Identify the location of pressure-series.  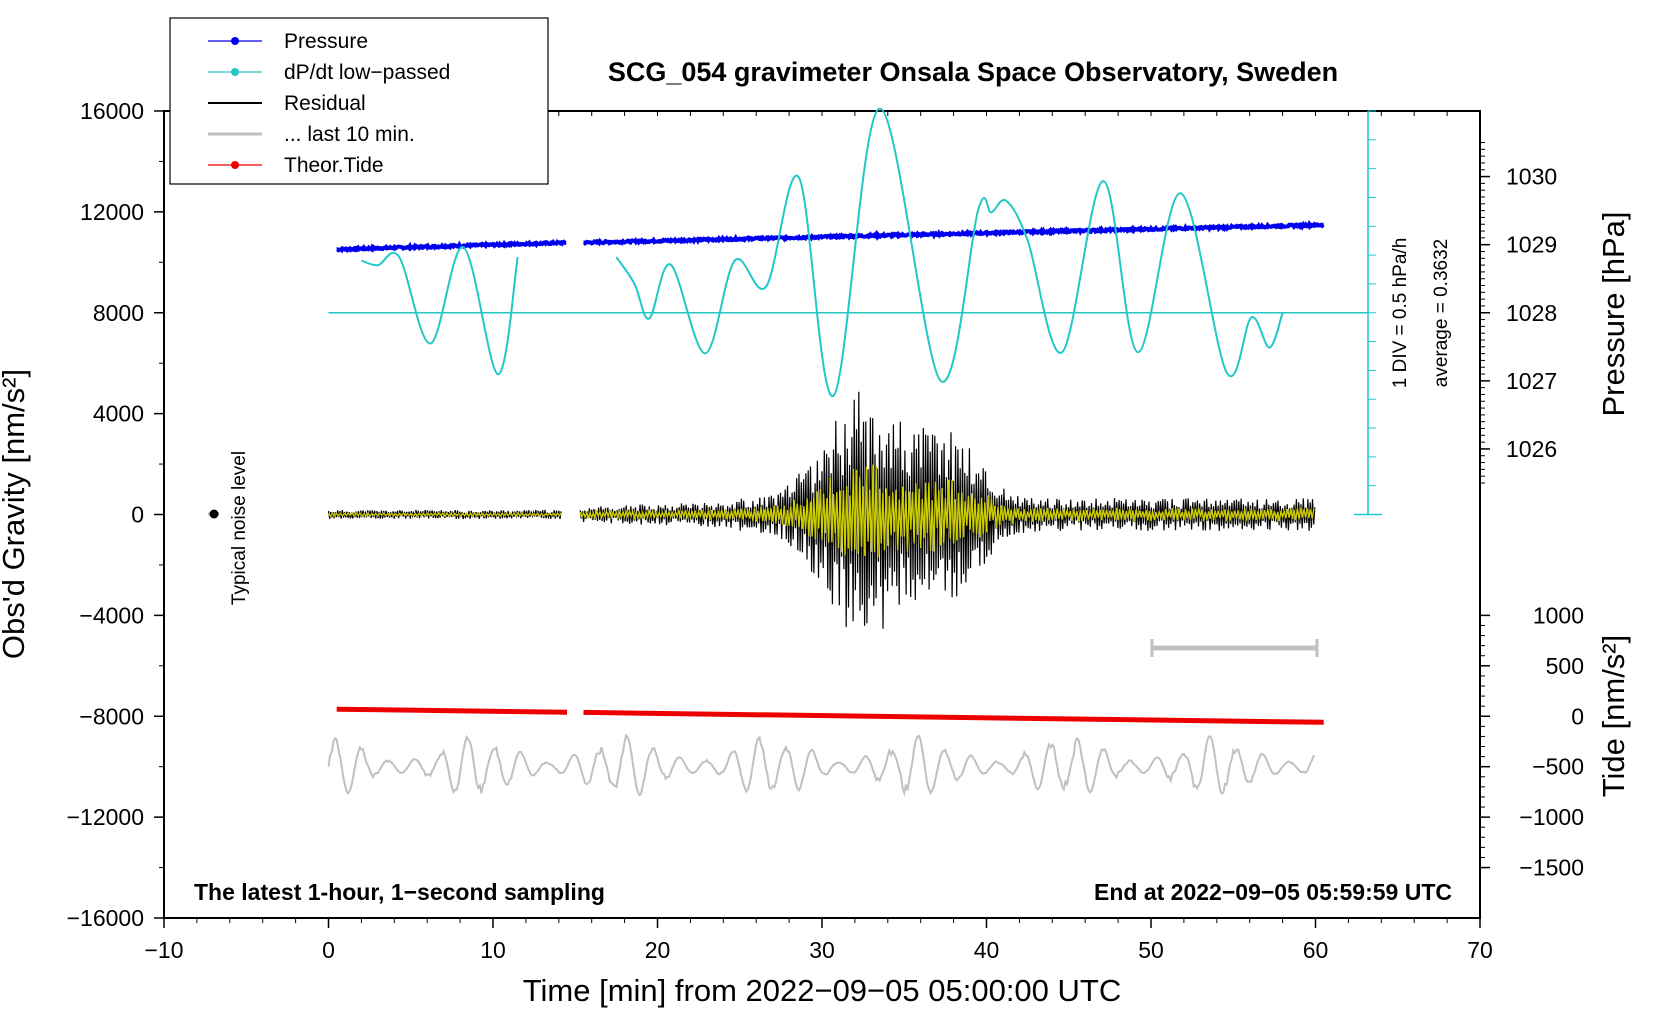
(830, 236).